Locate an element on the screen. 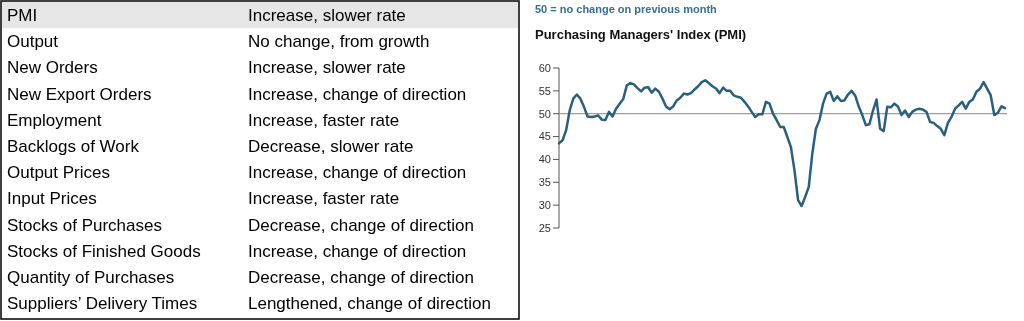  y-tick-label: 60 is located at coordinates (544, 67).